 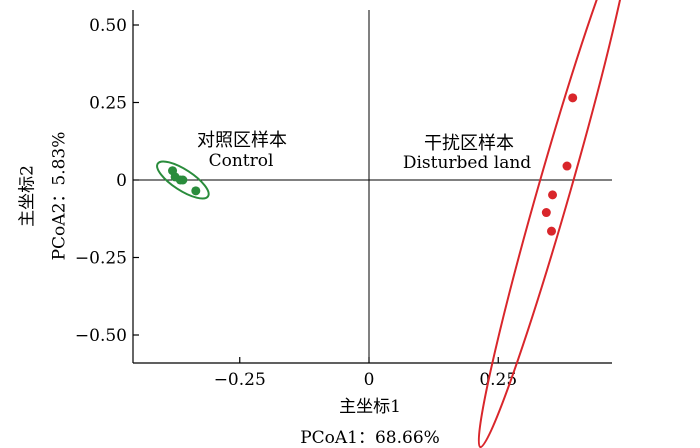 I want to click on y-axis-label-cn: 主坐标2, so click(x=27, y=196).